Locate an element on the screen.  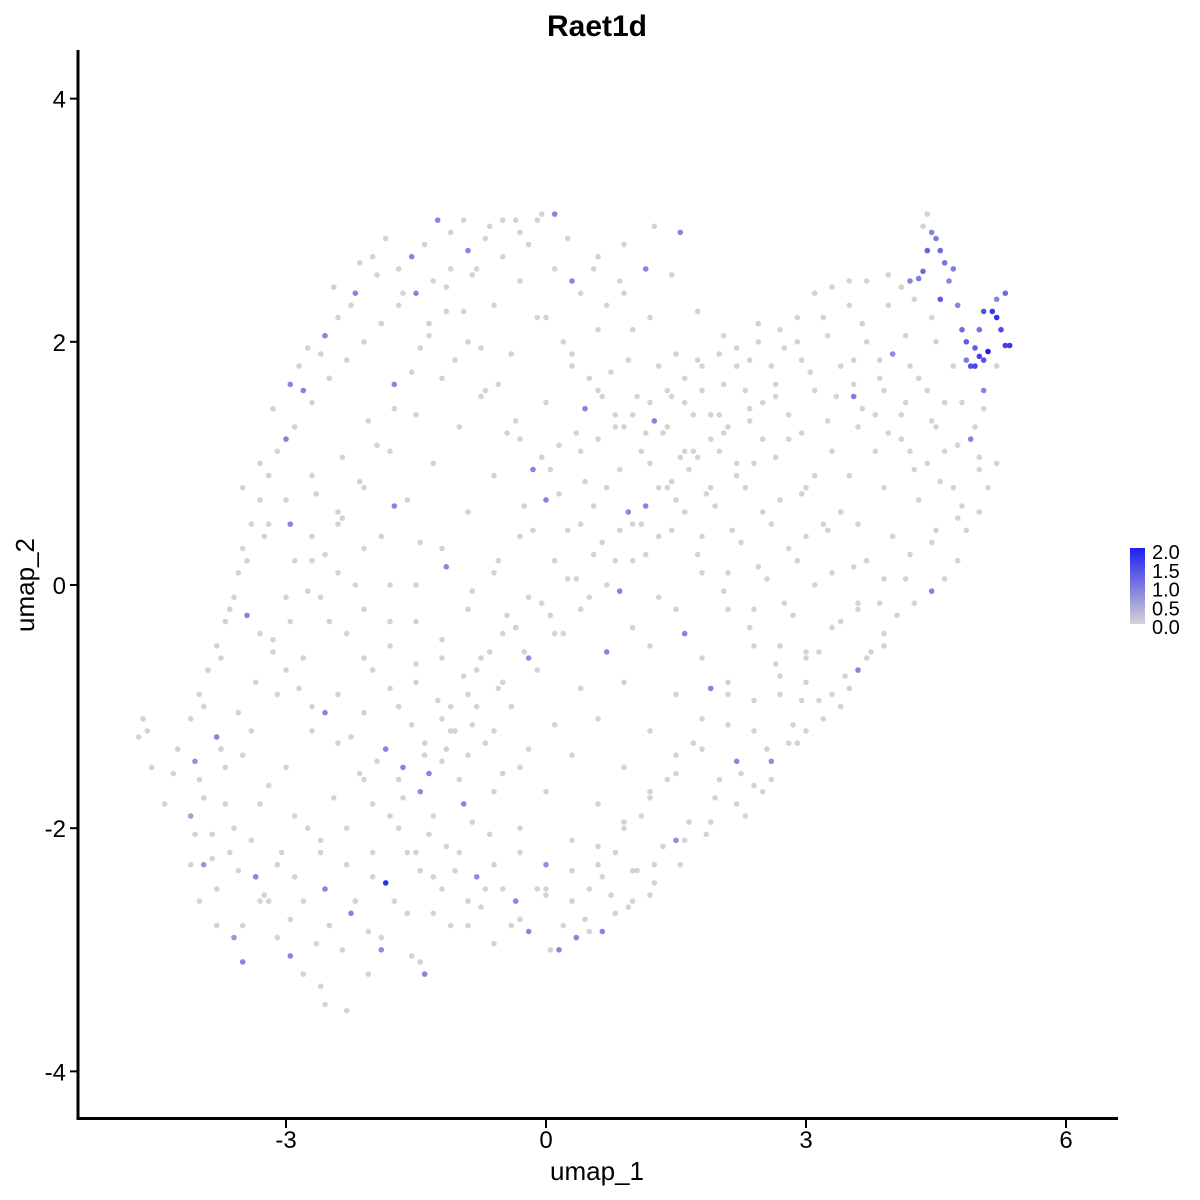
y-tick-label: 2 is located at coordinates (59, 343).